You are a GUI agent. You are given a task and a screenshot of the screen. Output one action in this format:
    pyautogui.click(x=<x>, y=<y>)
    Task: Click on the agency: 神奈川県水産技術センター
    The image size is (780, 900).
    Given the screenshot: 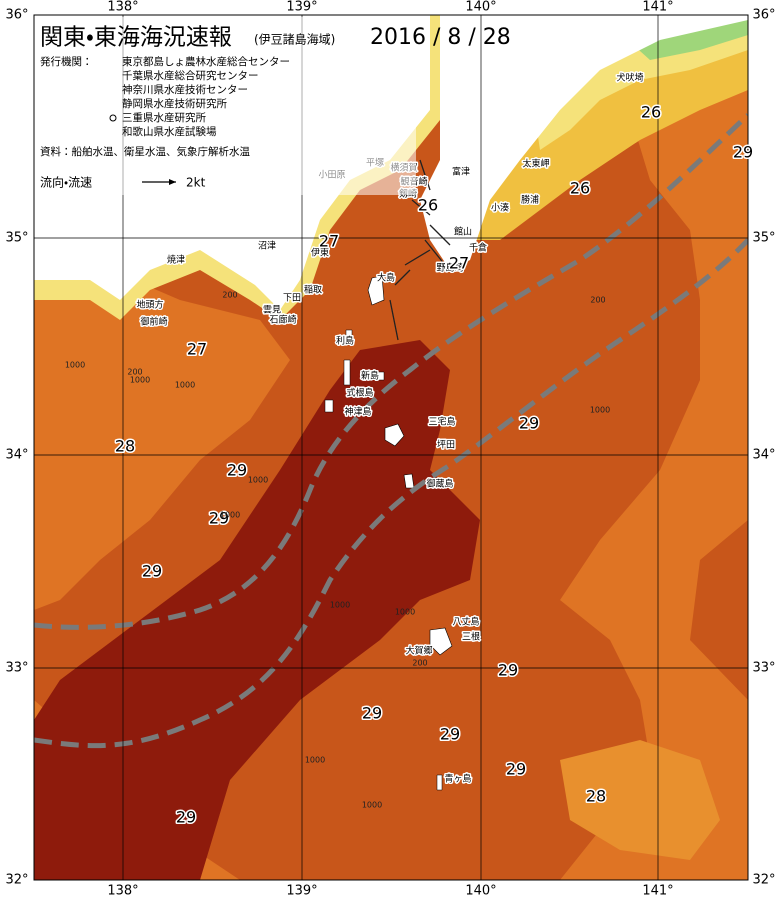 What is the action you would take?
    pyautogui.click(x=185, y=89)
    